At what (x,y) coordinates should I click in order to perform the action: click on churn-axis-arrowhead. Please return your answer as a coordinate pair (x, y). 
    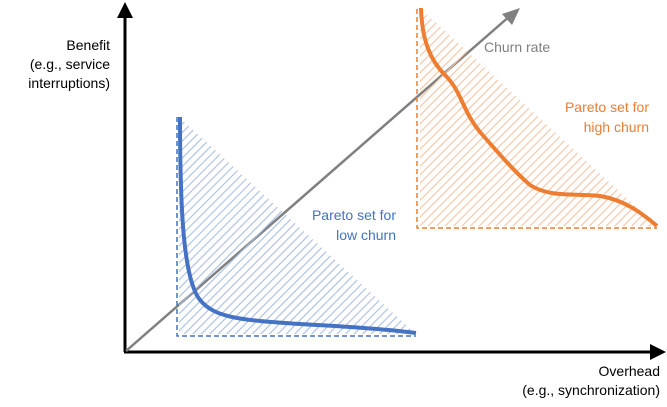
    Looking at the image, I should click on (511, 16).